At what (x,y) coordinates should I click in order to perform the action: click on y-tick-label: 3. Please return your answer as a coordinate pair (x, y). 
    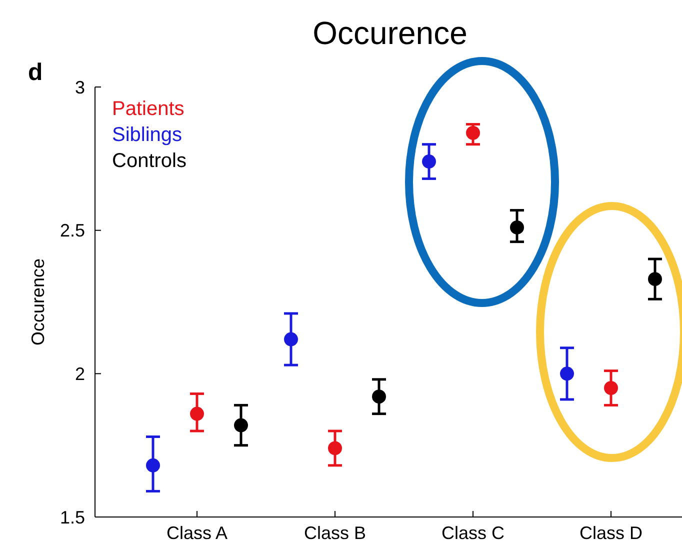
    Looking at the image, I should click on (79, 87).